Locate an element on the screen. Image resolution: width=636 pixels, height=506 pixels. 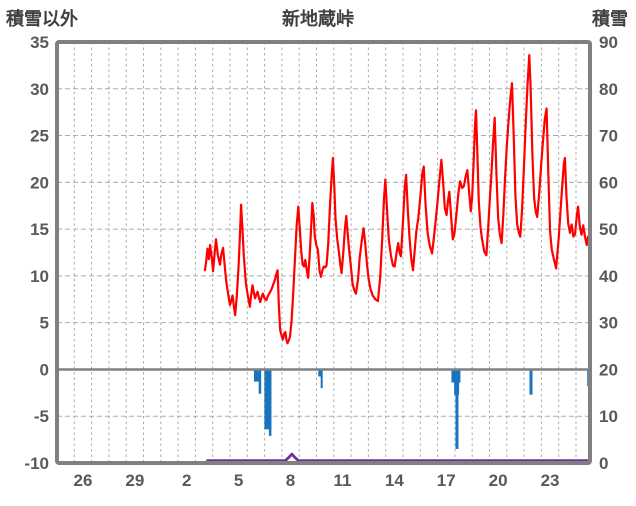
x-tick-label: 17 is located at coordinates (446, 480).